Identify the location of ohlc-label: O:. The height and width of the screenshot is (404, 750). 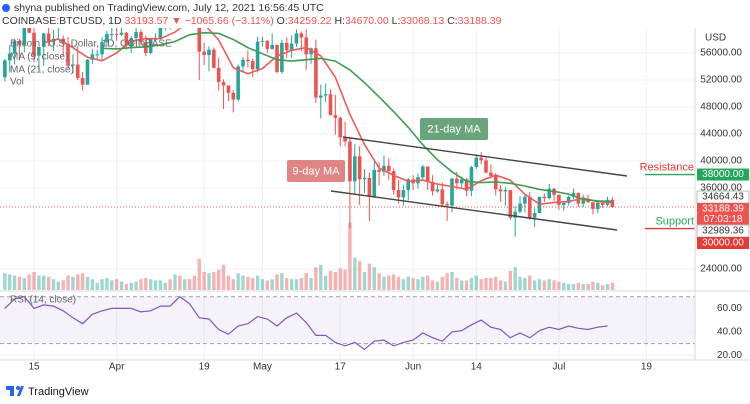
(282, 21).